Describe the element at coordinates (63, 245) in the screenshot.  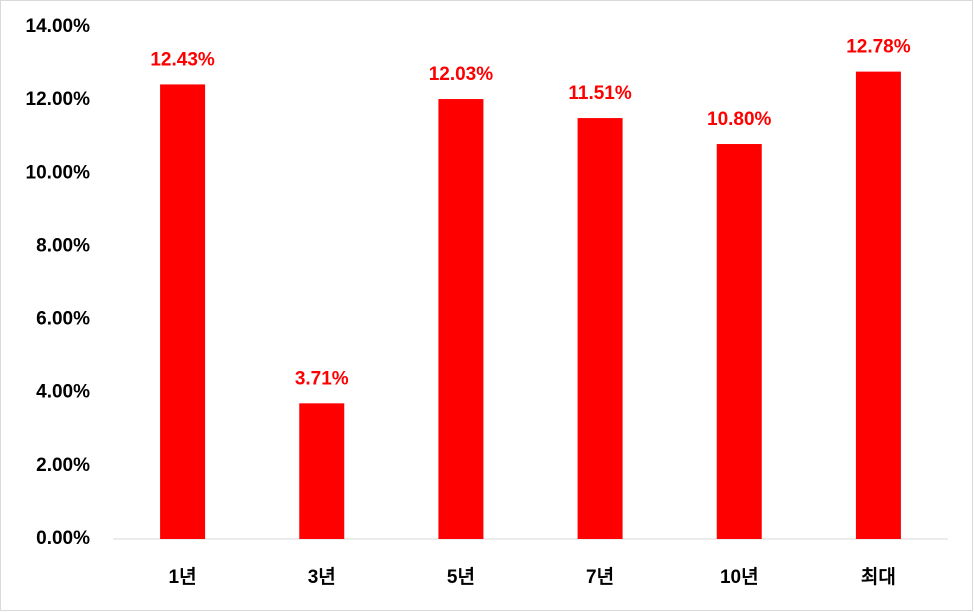
I see `y-tick-label: 8.00%` at that location.